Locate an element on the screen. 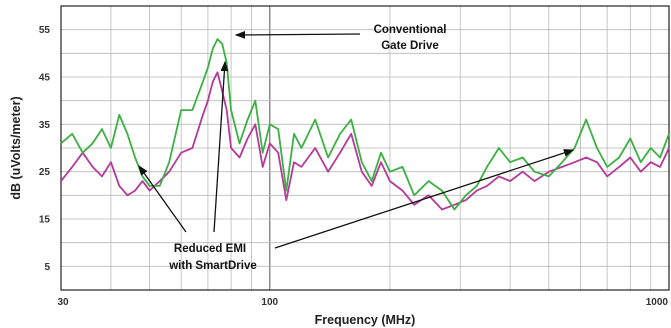 The height and width of the screenshot is (328, 671). y-tick-labels: 55 45 35 25 15 5 is located at coordinates (45, 149).